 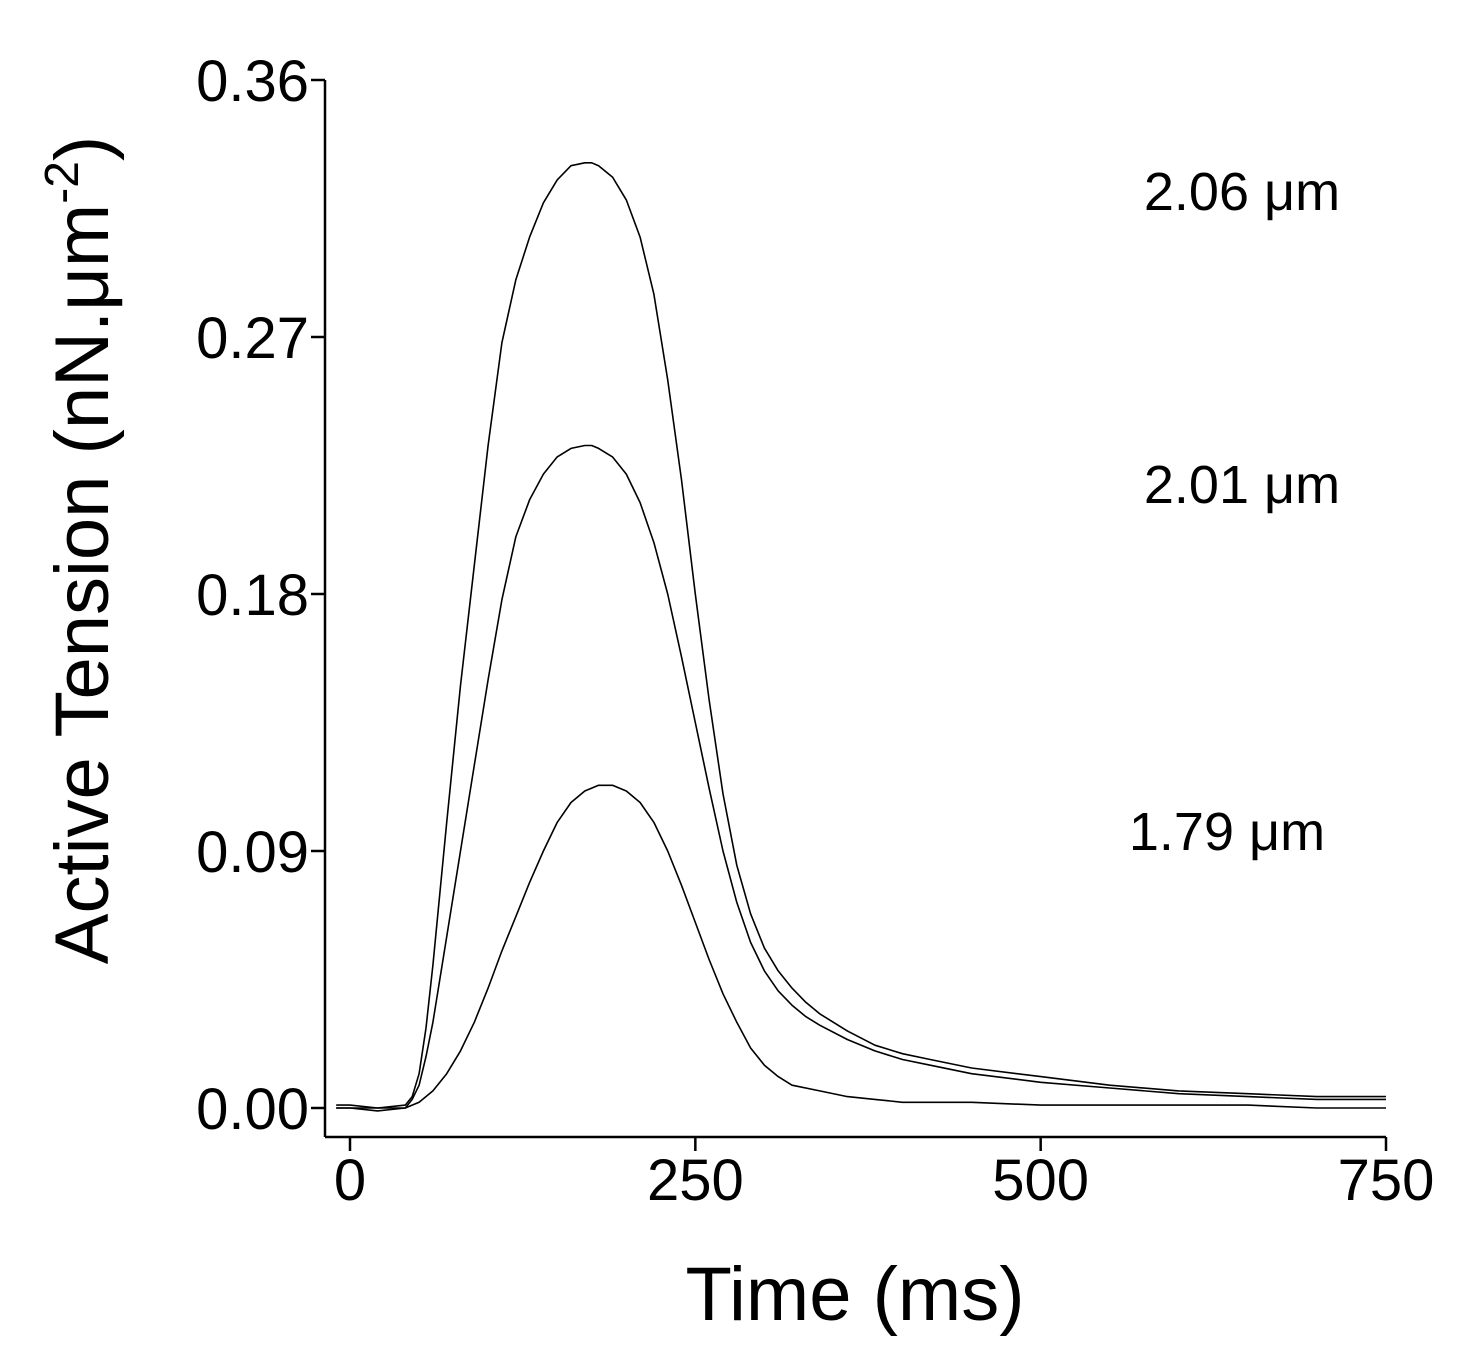 What do you see at coordinates (1040, 1180) in the screenshot?
I see `x-tick-label: 500` at bounding box center [1040, 1180].